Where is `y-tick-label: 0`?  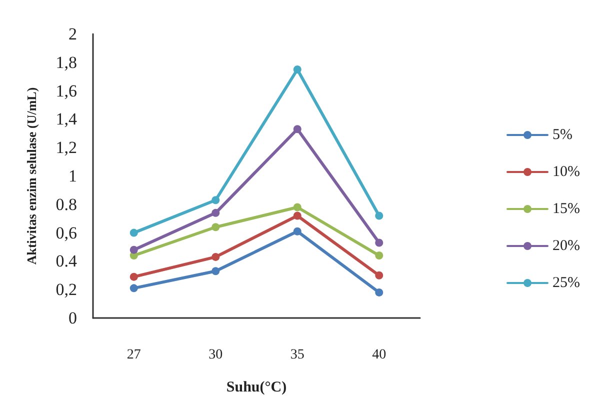
y-tick-label: 0 is located at coordinates (72, 318).